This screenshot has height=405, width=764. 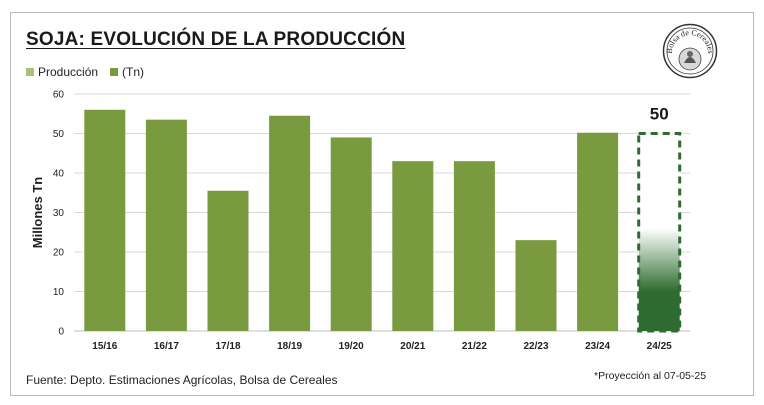 I want to click on x-tick-label: 23/24, so click(x=597, y=346).